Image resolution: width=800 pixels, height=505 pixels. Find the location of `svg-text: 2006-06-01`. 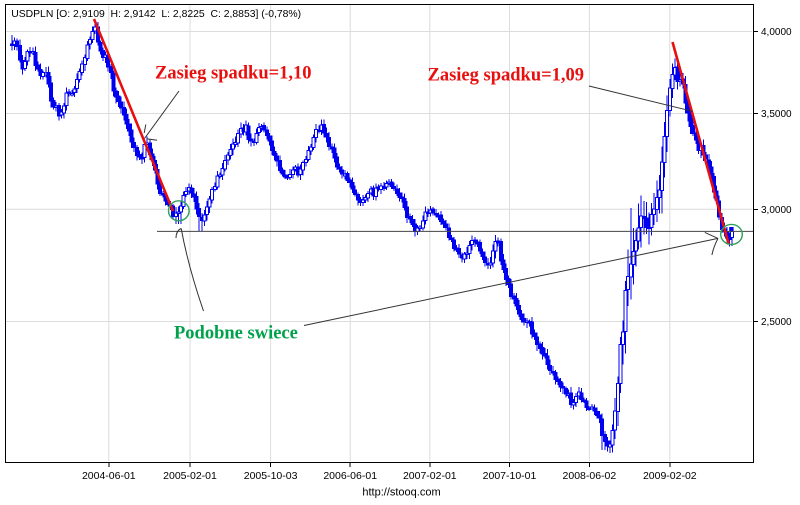

svg-text: 2006-06-01 is located at coordinates (350, 476).